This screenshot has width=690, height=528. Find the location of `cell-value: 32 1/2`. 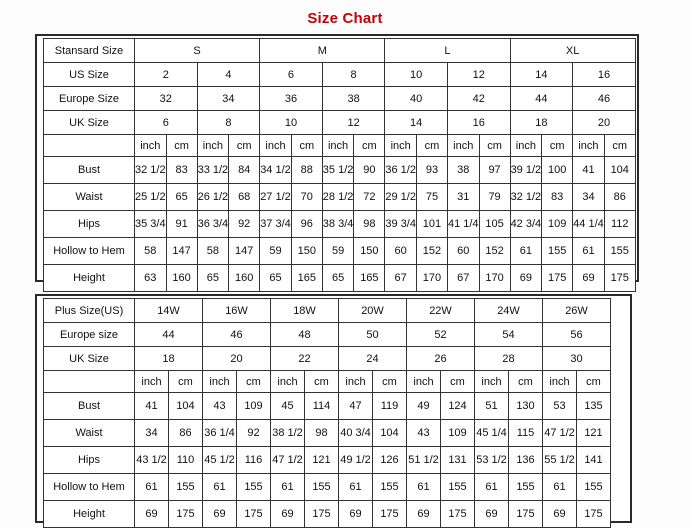

cell-value: 32 1/2 is located at coordinates (150, 170).